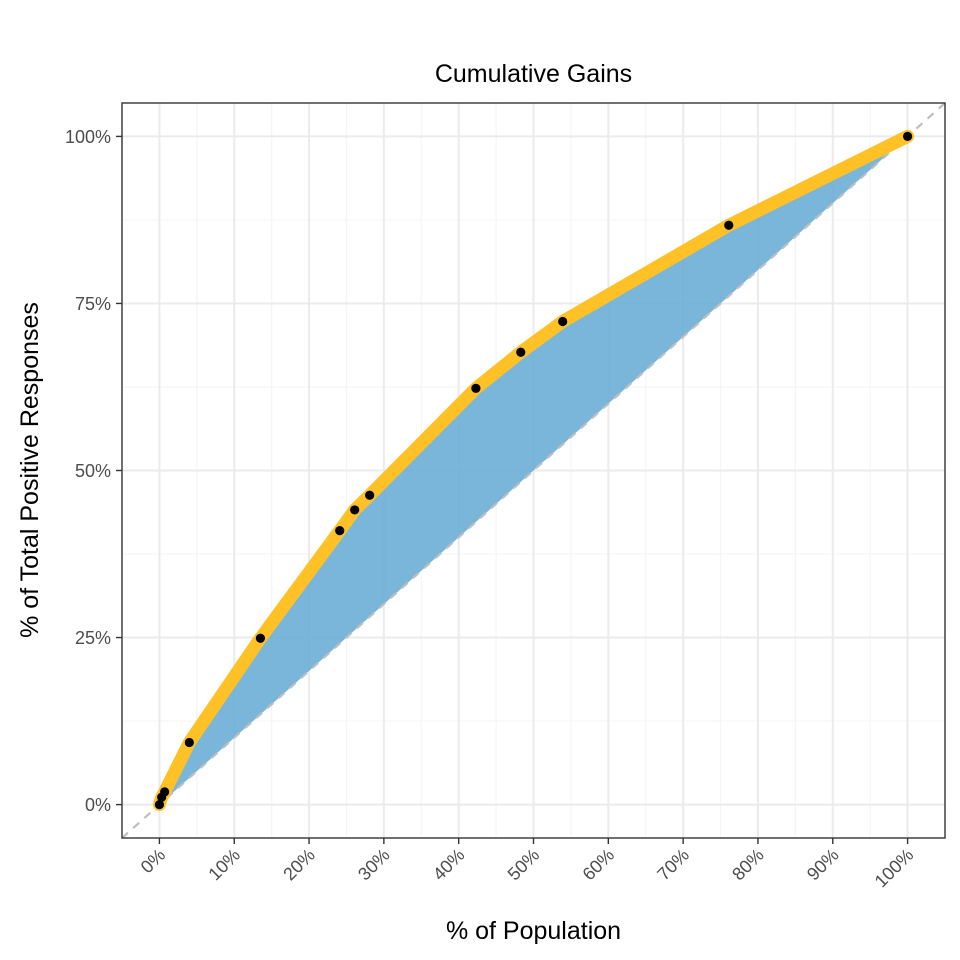  Describe the element at coordinates (153, 861) in the screenshot. I see `x-tick-label: 0%` at that location.